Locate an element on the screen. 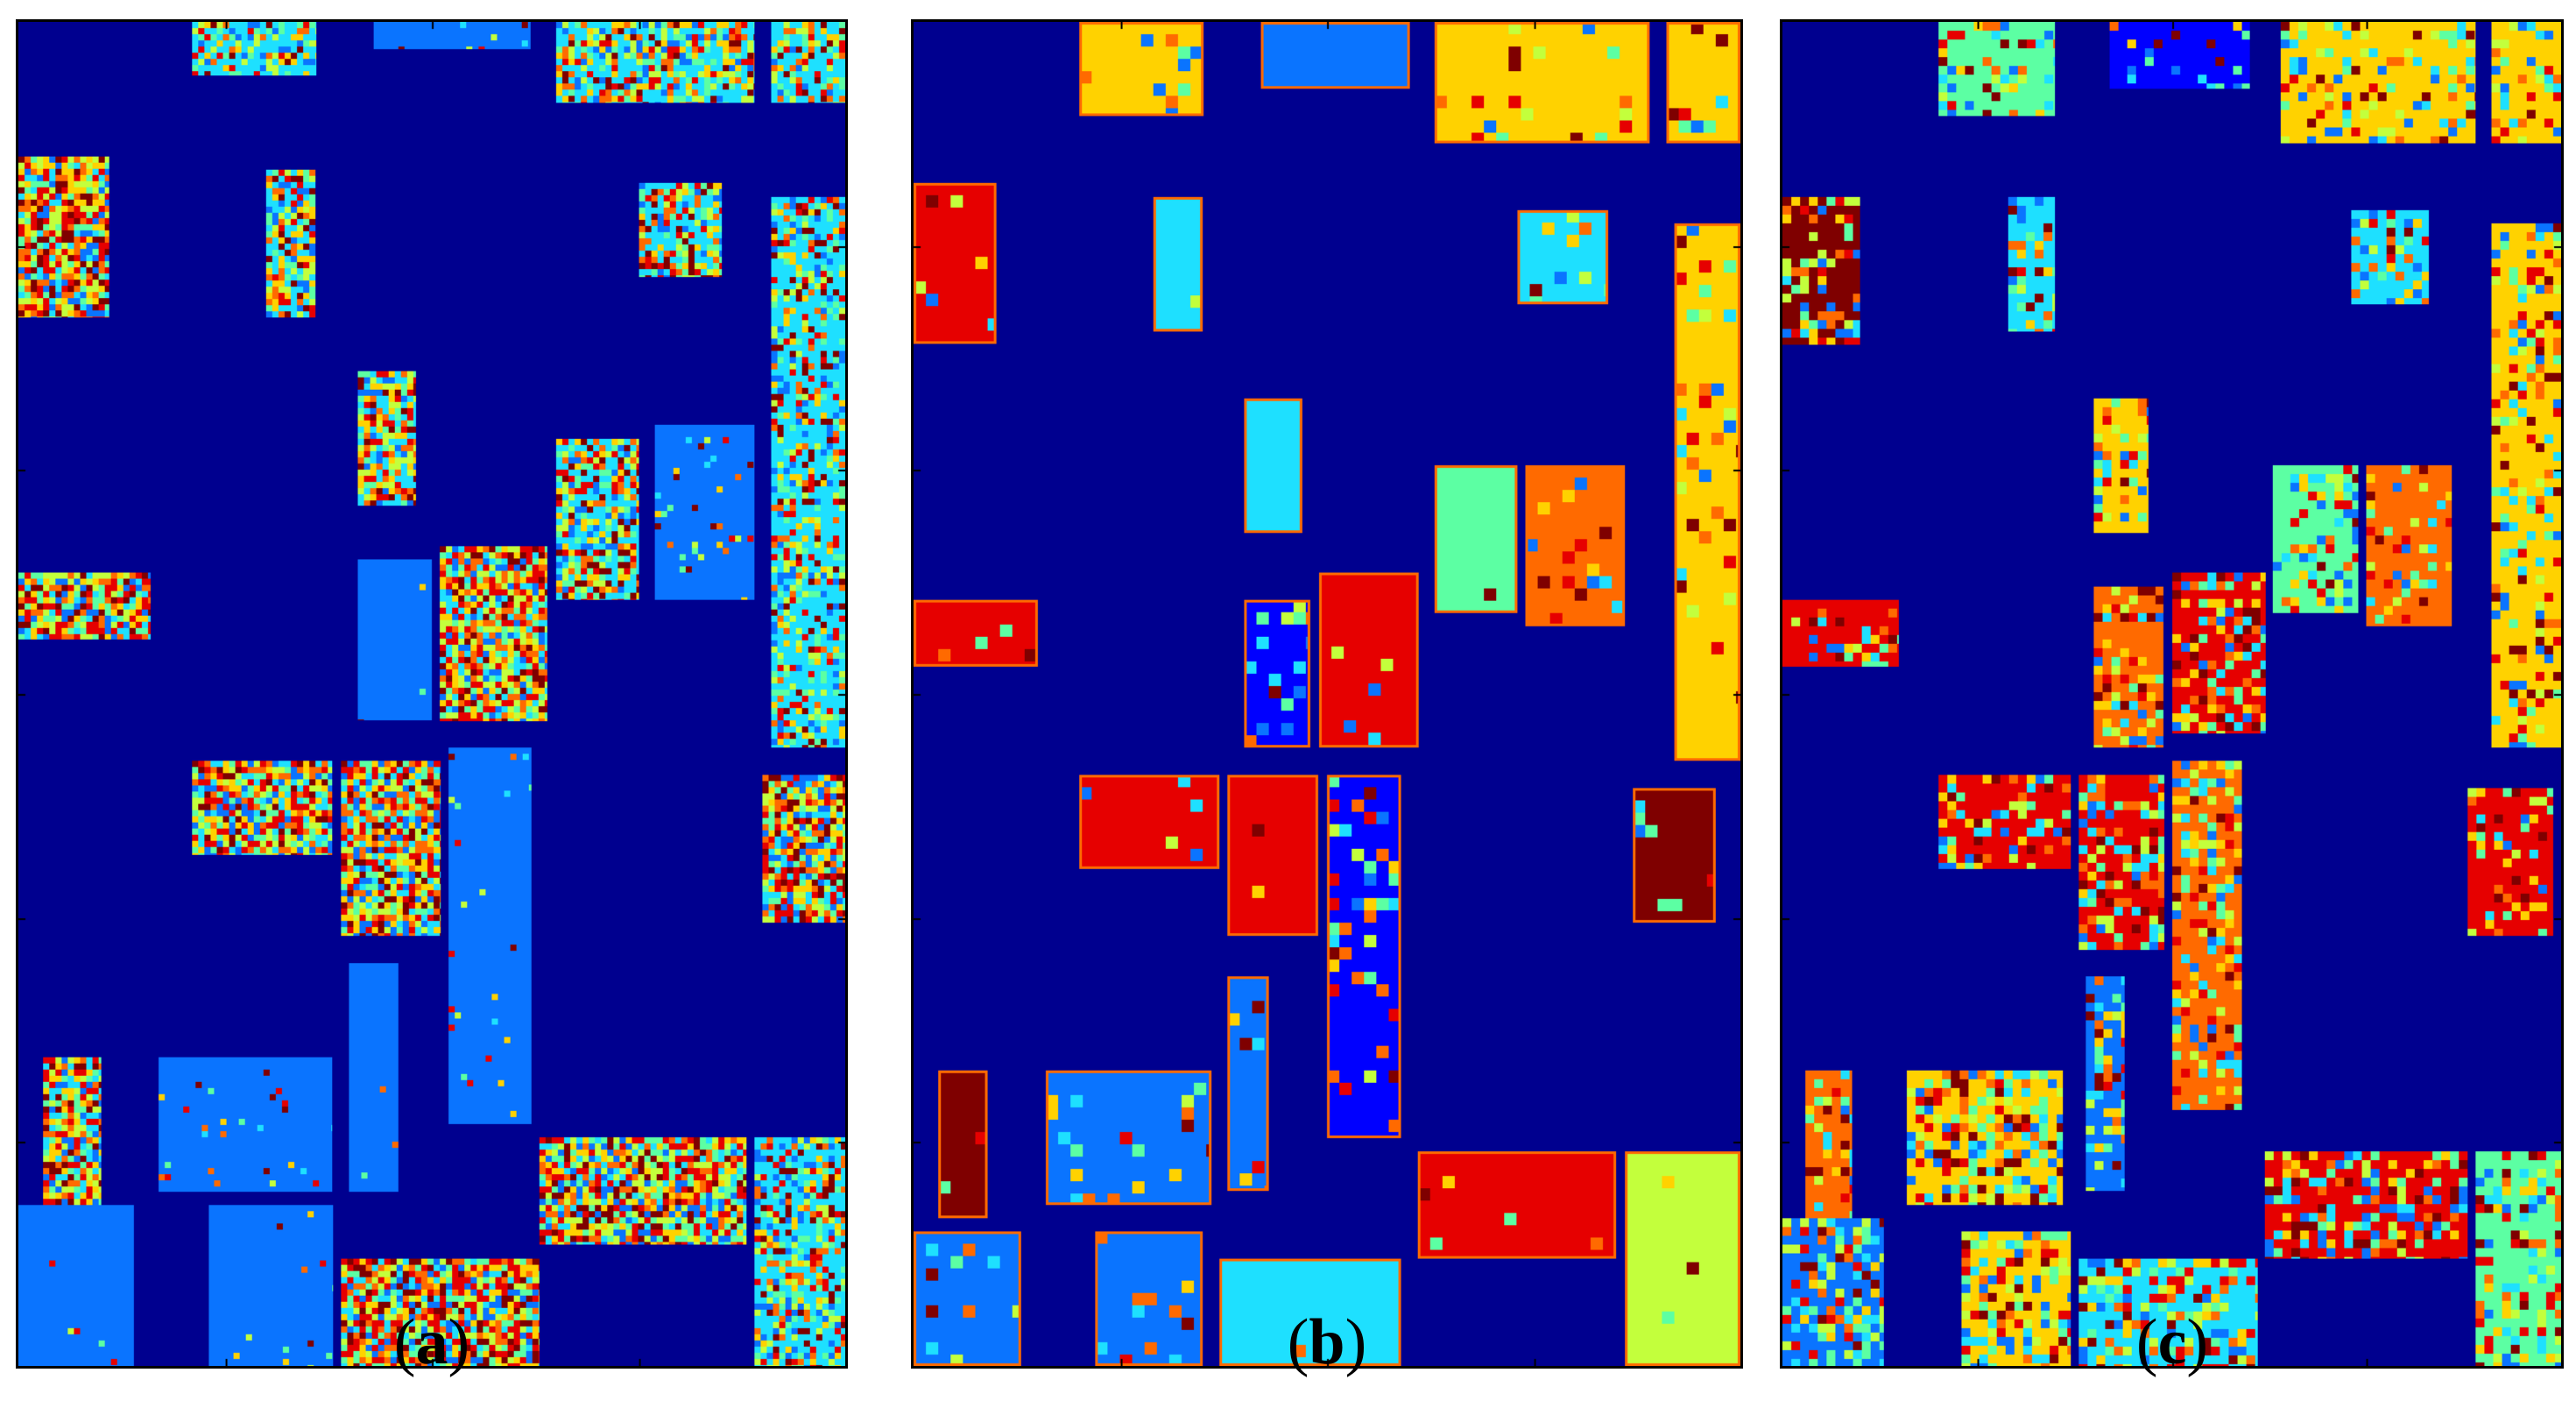 The width and height of the screenshot is (2576, 1401). caption-b-letter: b is located at coordinates (1327, 1342).